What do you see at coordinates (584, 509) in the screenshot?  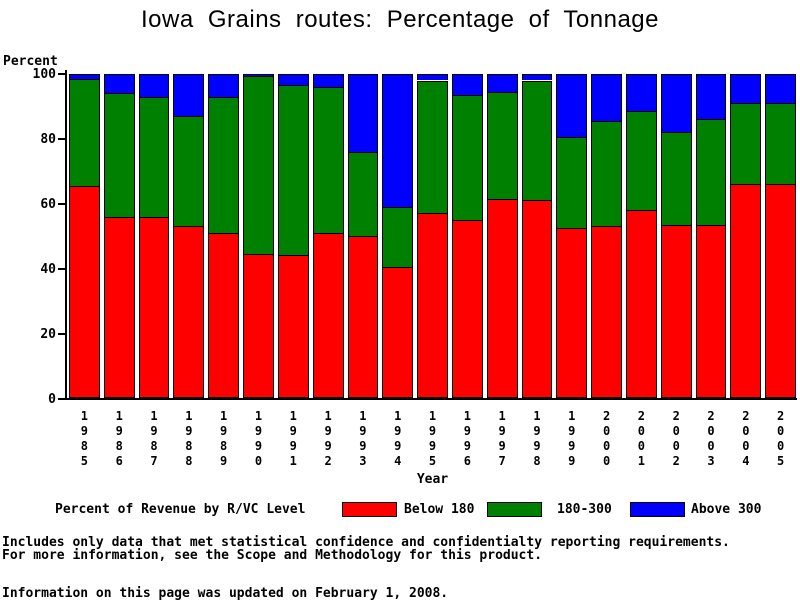 I see `legend-label-180-300: 180-300` at bounding box center [584, 509].